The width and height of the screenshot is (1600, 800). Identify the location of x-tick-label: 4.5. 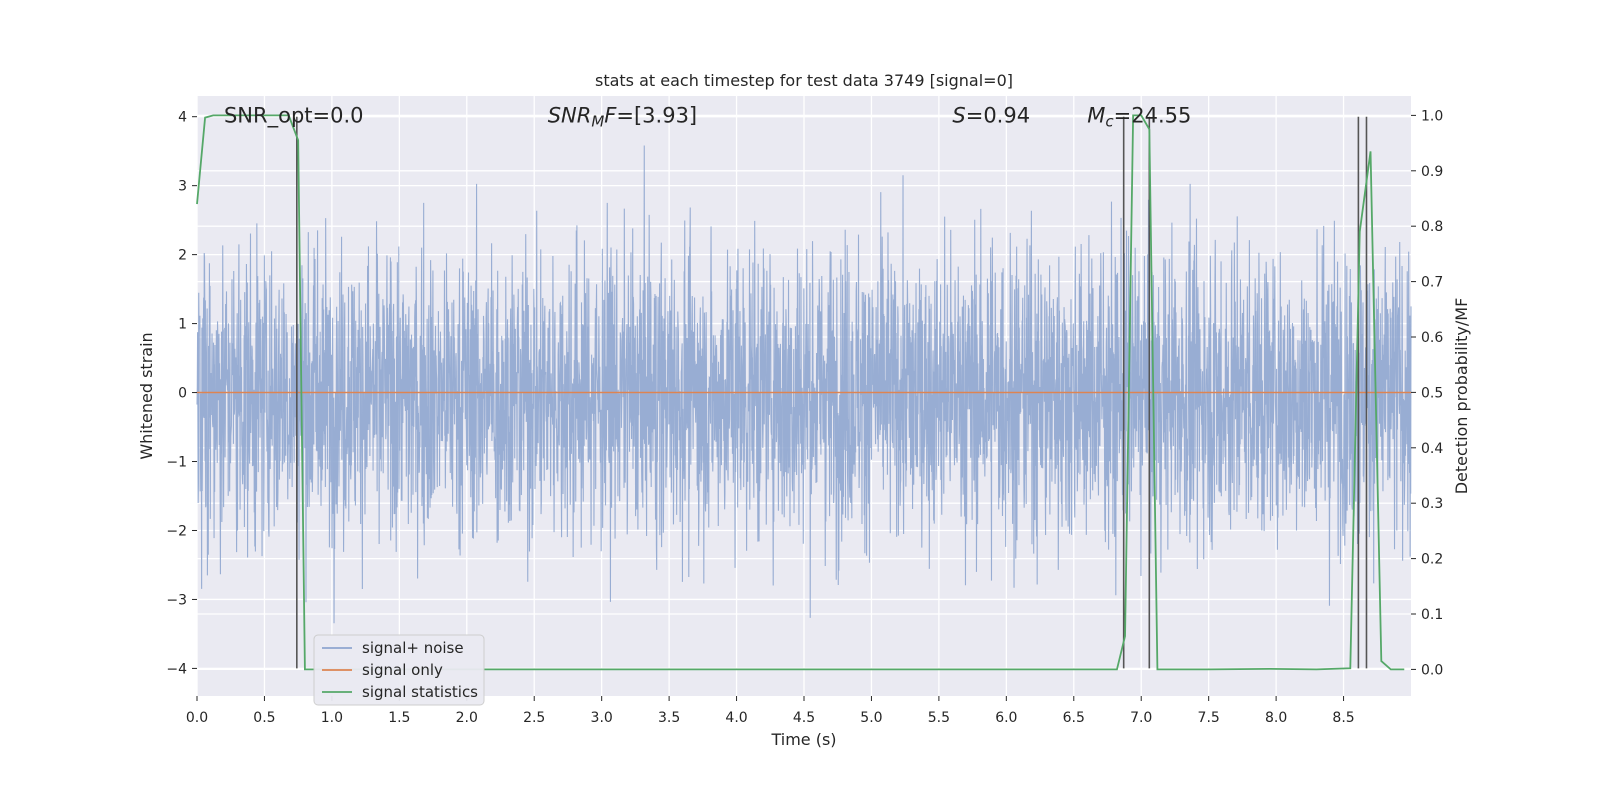
(804, 718).